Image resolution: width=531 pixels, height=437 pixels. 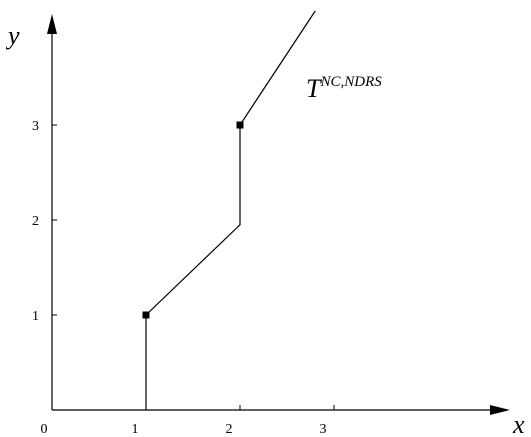 What do you see at coordinates (193, 220) in the screenshot?
I see `markers` at bounding box center [193, 220].